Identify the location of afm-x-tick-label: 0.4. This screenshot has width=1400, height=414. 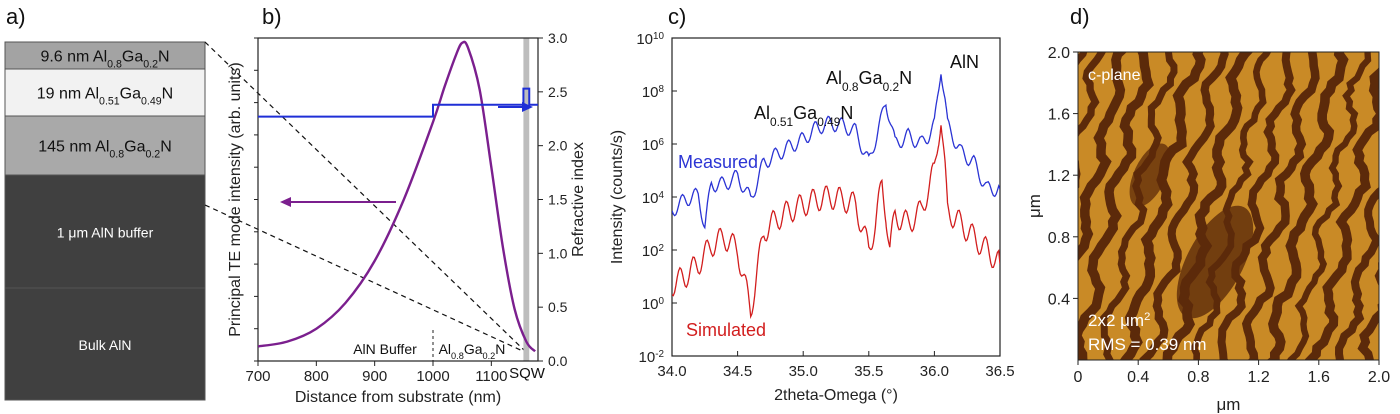
(1138, 377).